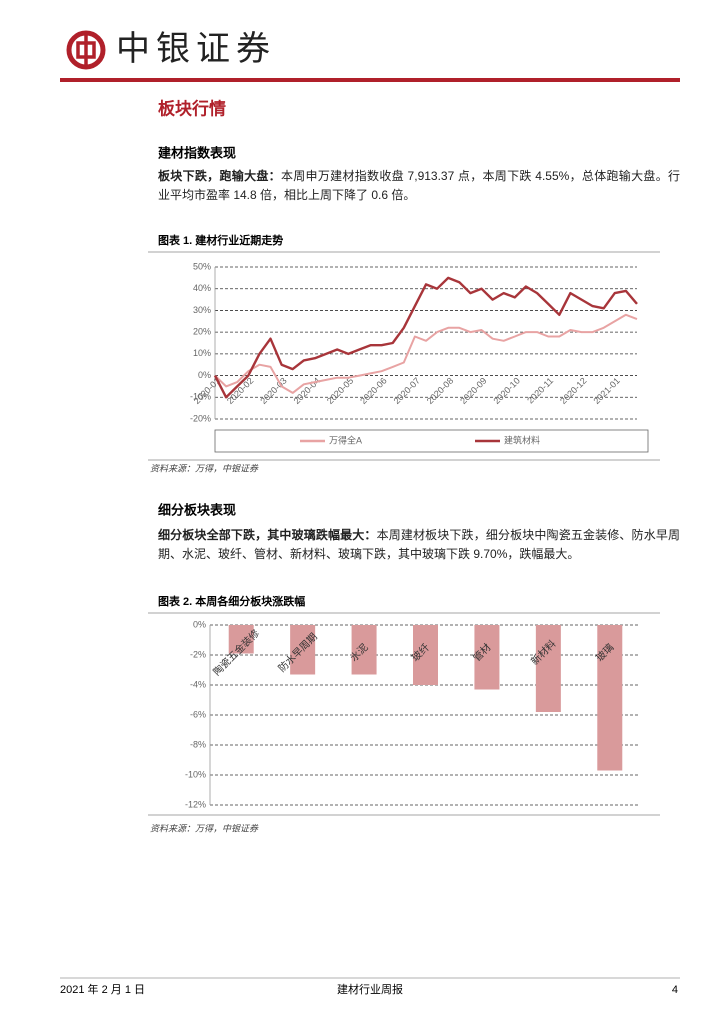 The image size is (724, 1024). I want to click on chart-caption: 图表 1. 建材行业近期走势, so click(220, 240).